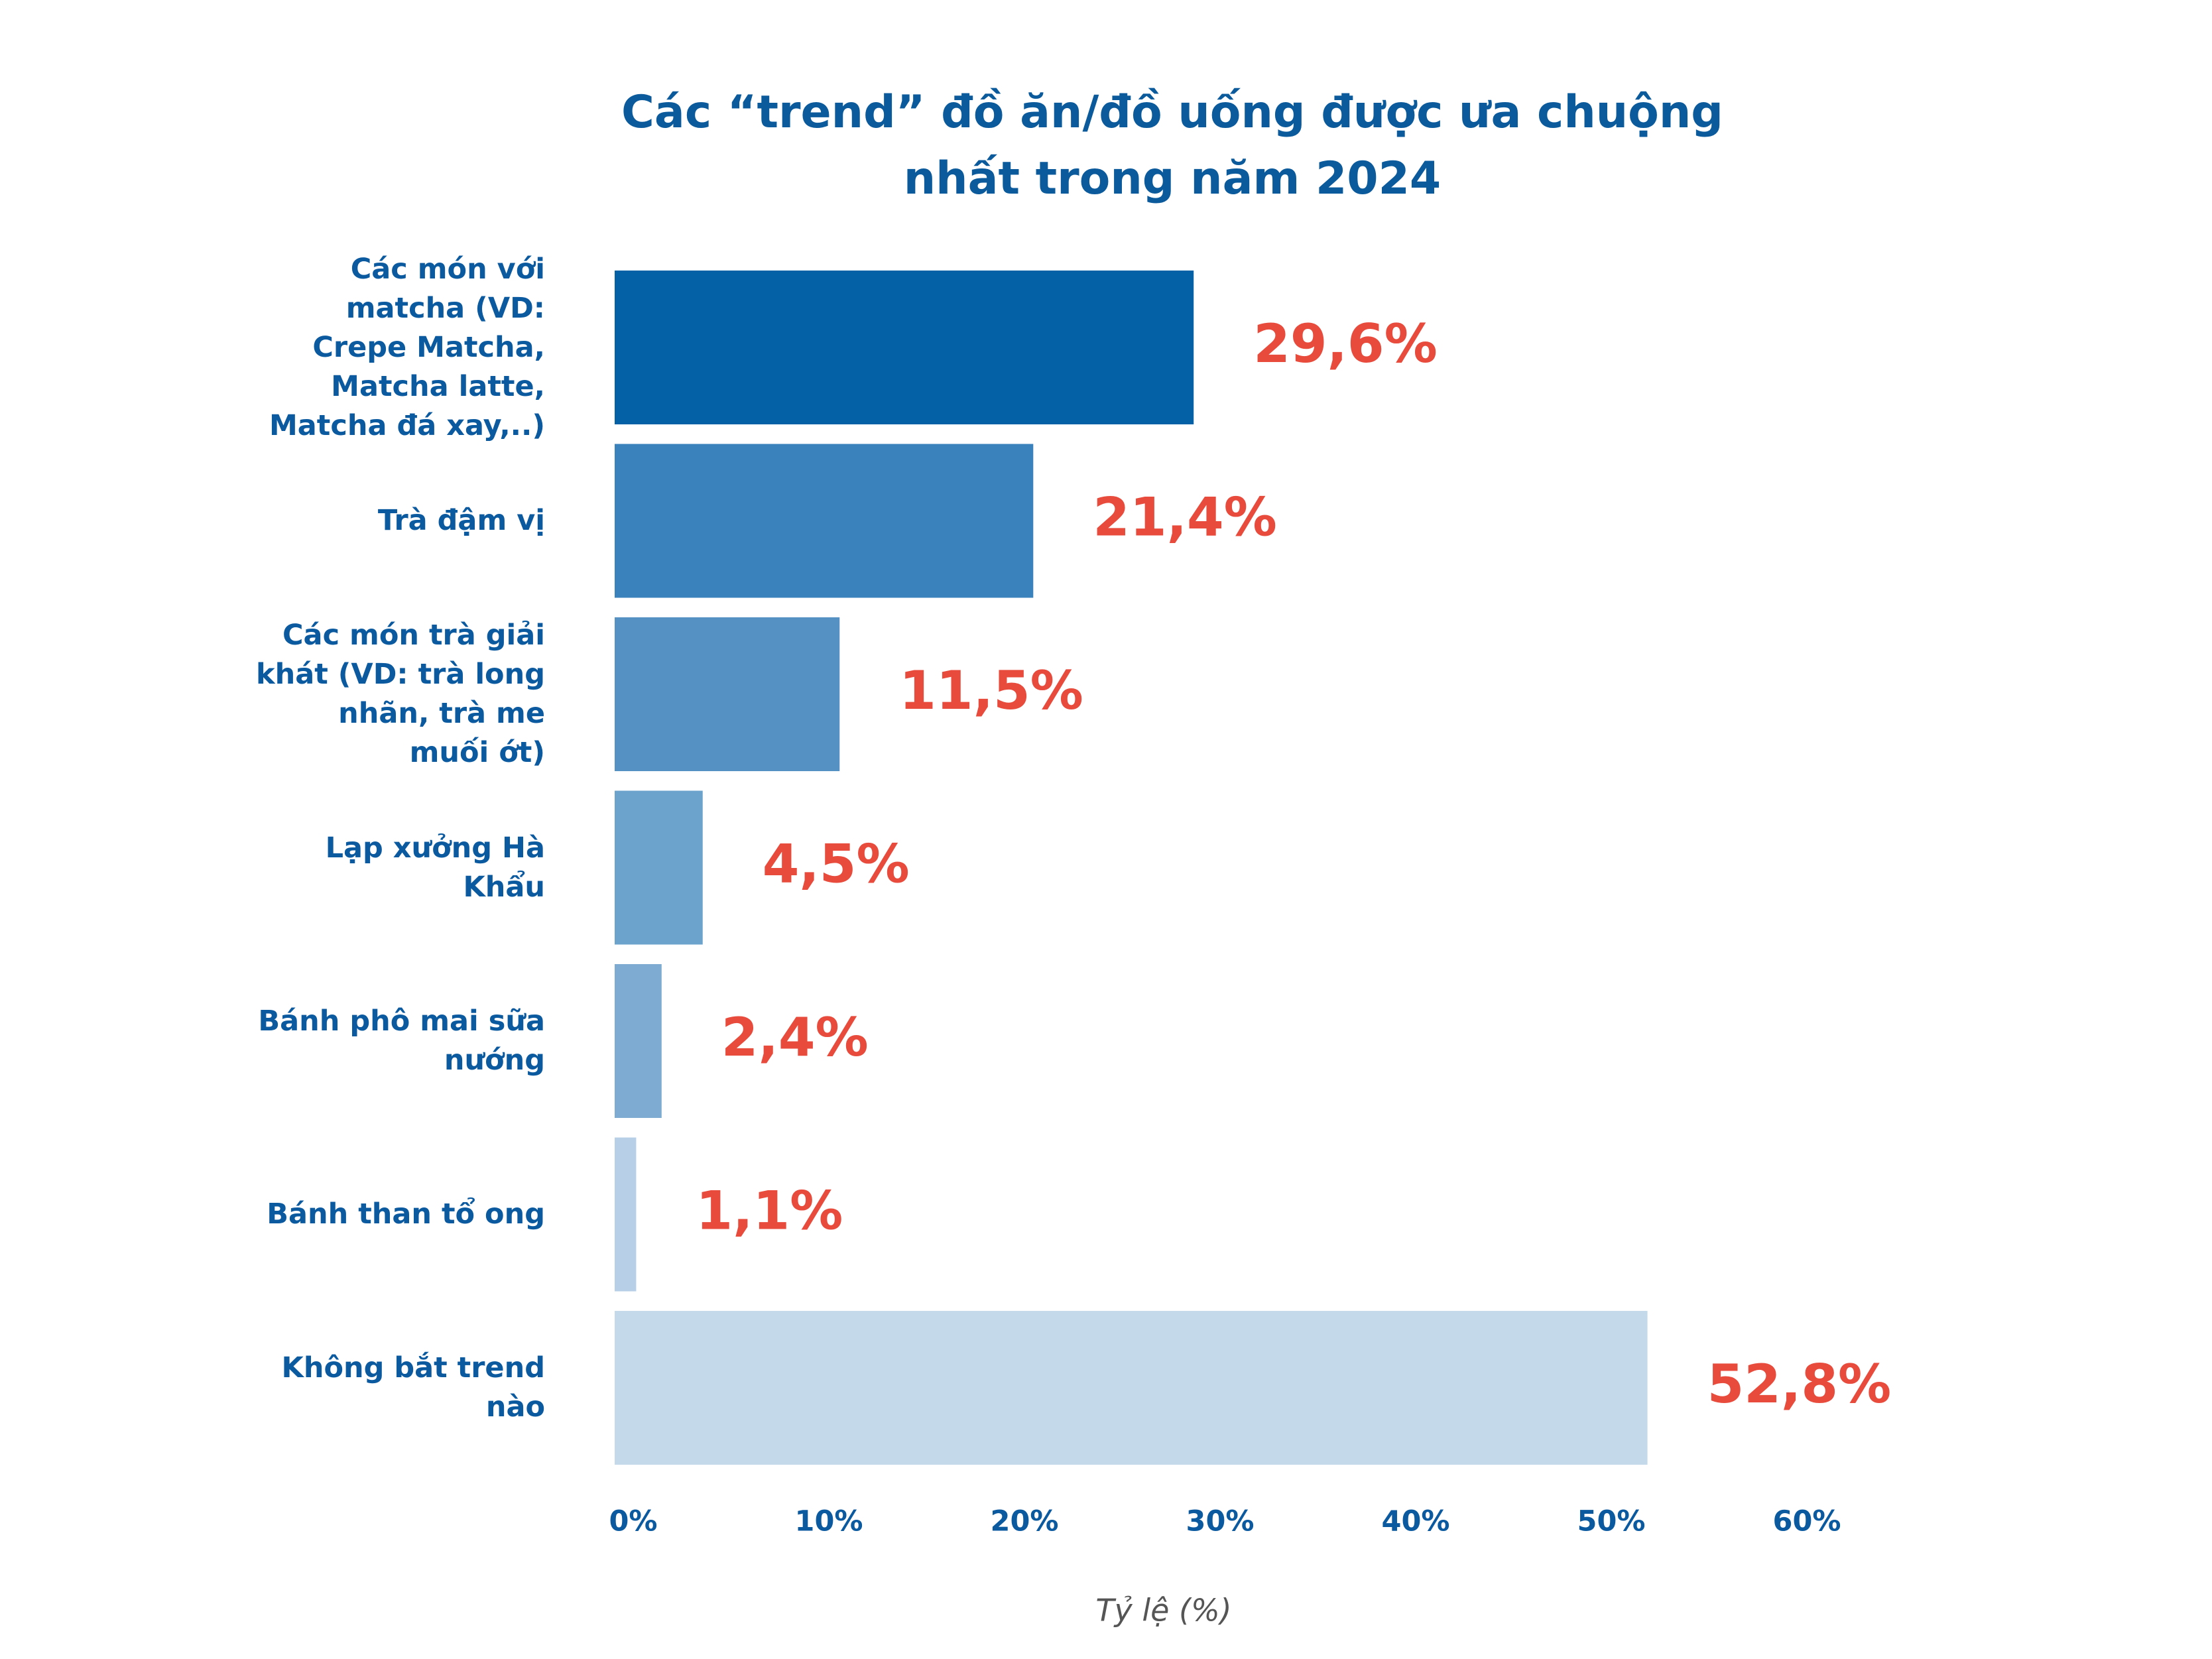 Image resolution: width=2212 pixels, height=1659 pixels. I want to click on value-label: 29,6%, so click(1345, 344).